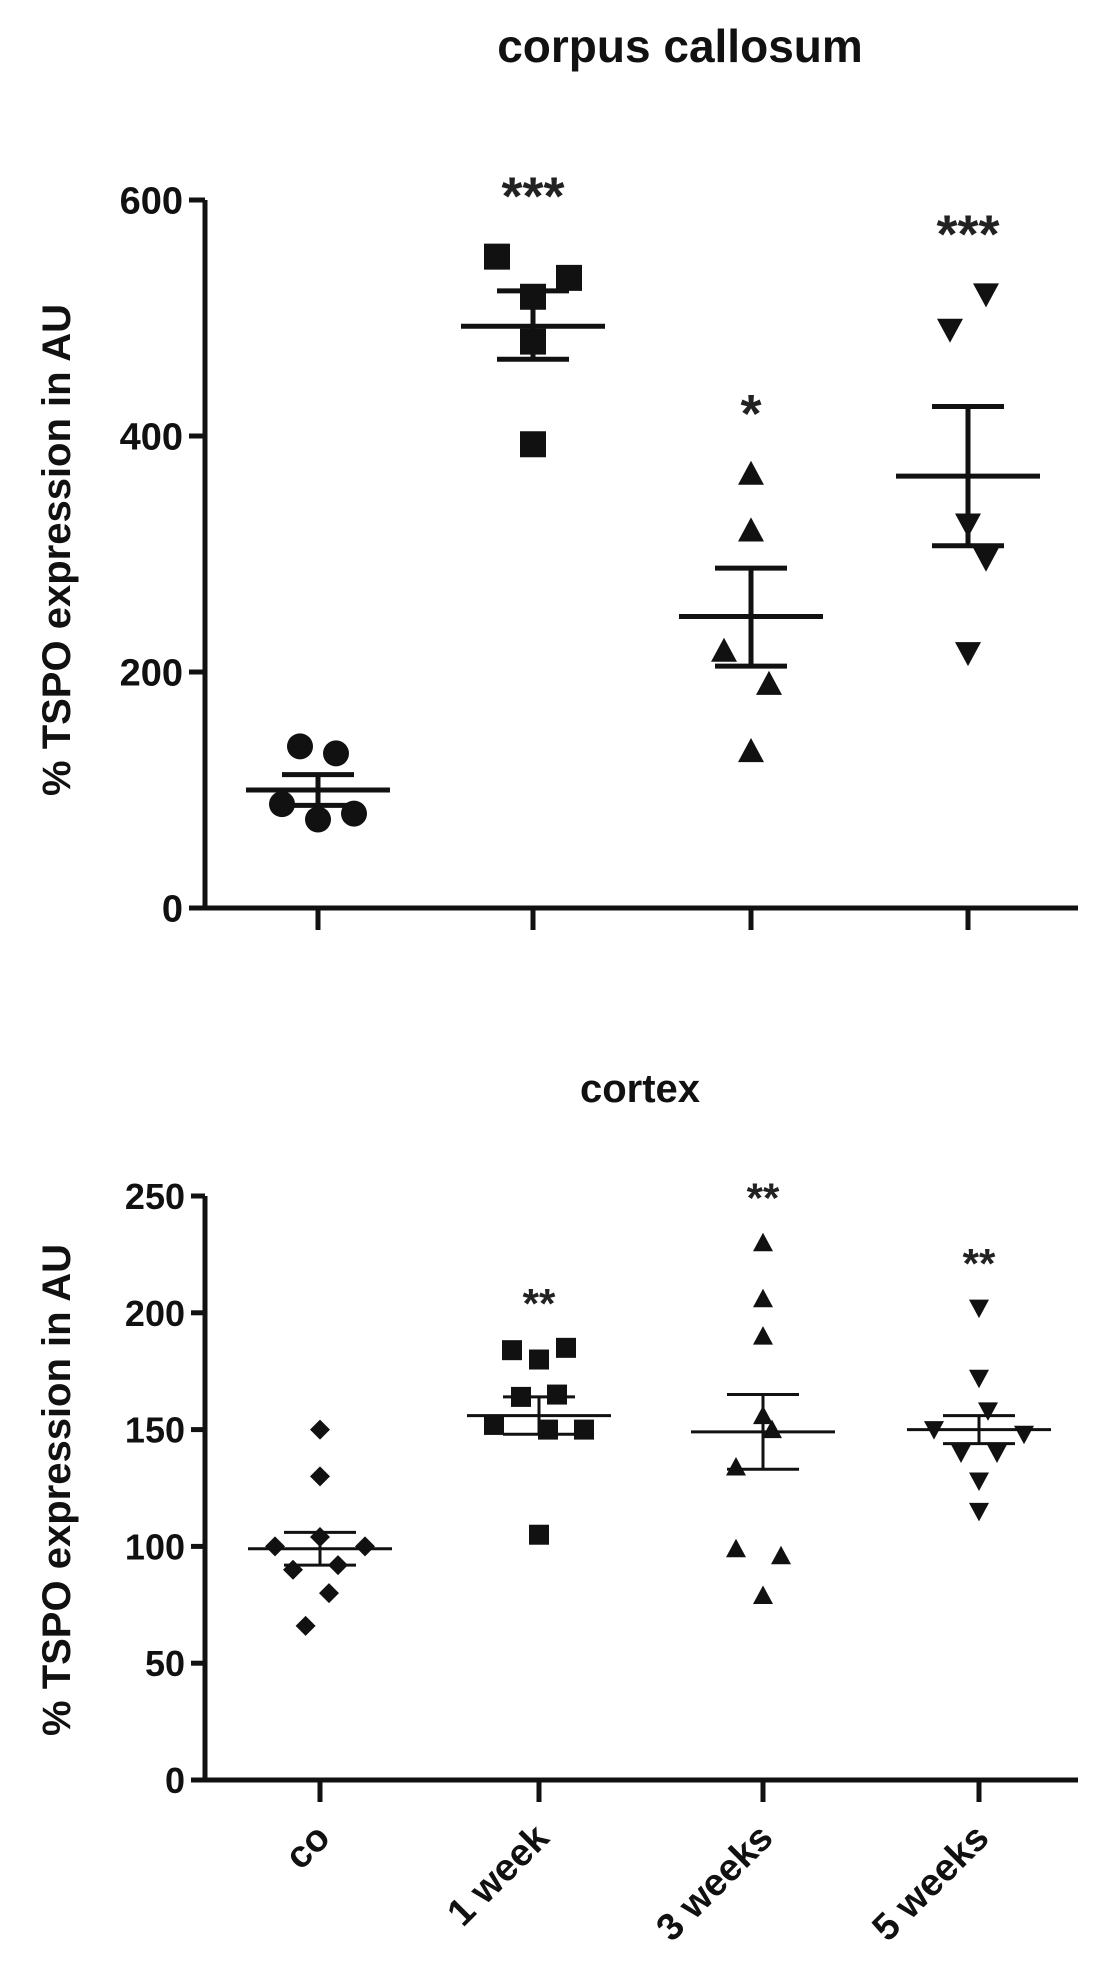 The width and height of the screenshot is (1110, 1977). What do you see at coordinates (57, 1490) in the screenshot?
I see `chart-2-y-axis-label: % TSPO expression in AU` at bounding box center [57, 1490].